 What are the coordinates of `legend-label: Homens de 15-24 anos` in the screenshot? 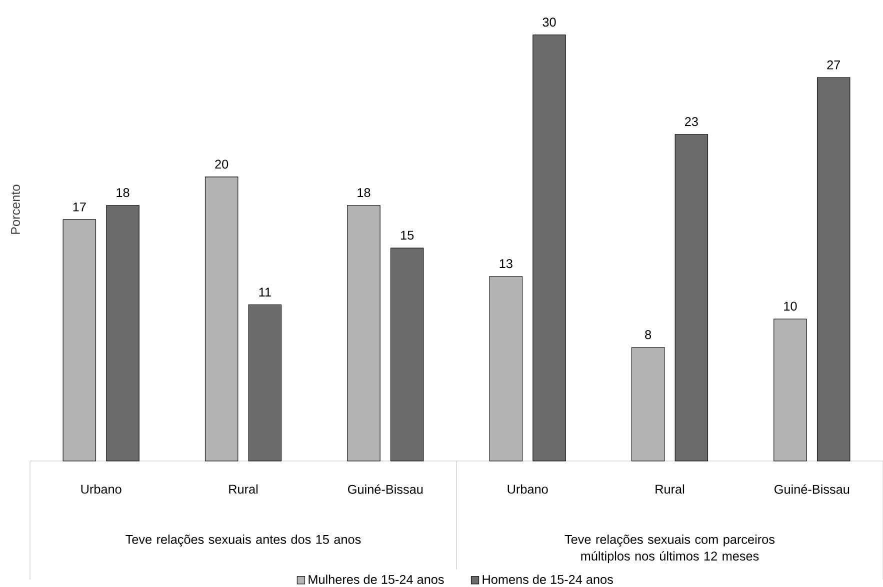 It's located at (547, 579).